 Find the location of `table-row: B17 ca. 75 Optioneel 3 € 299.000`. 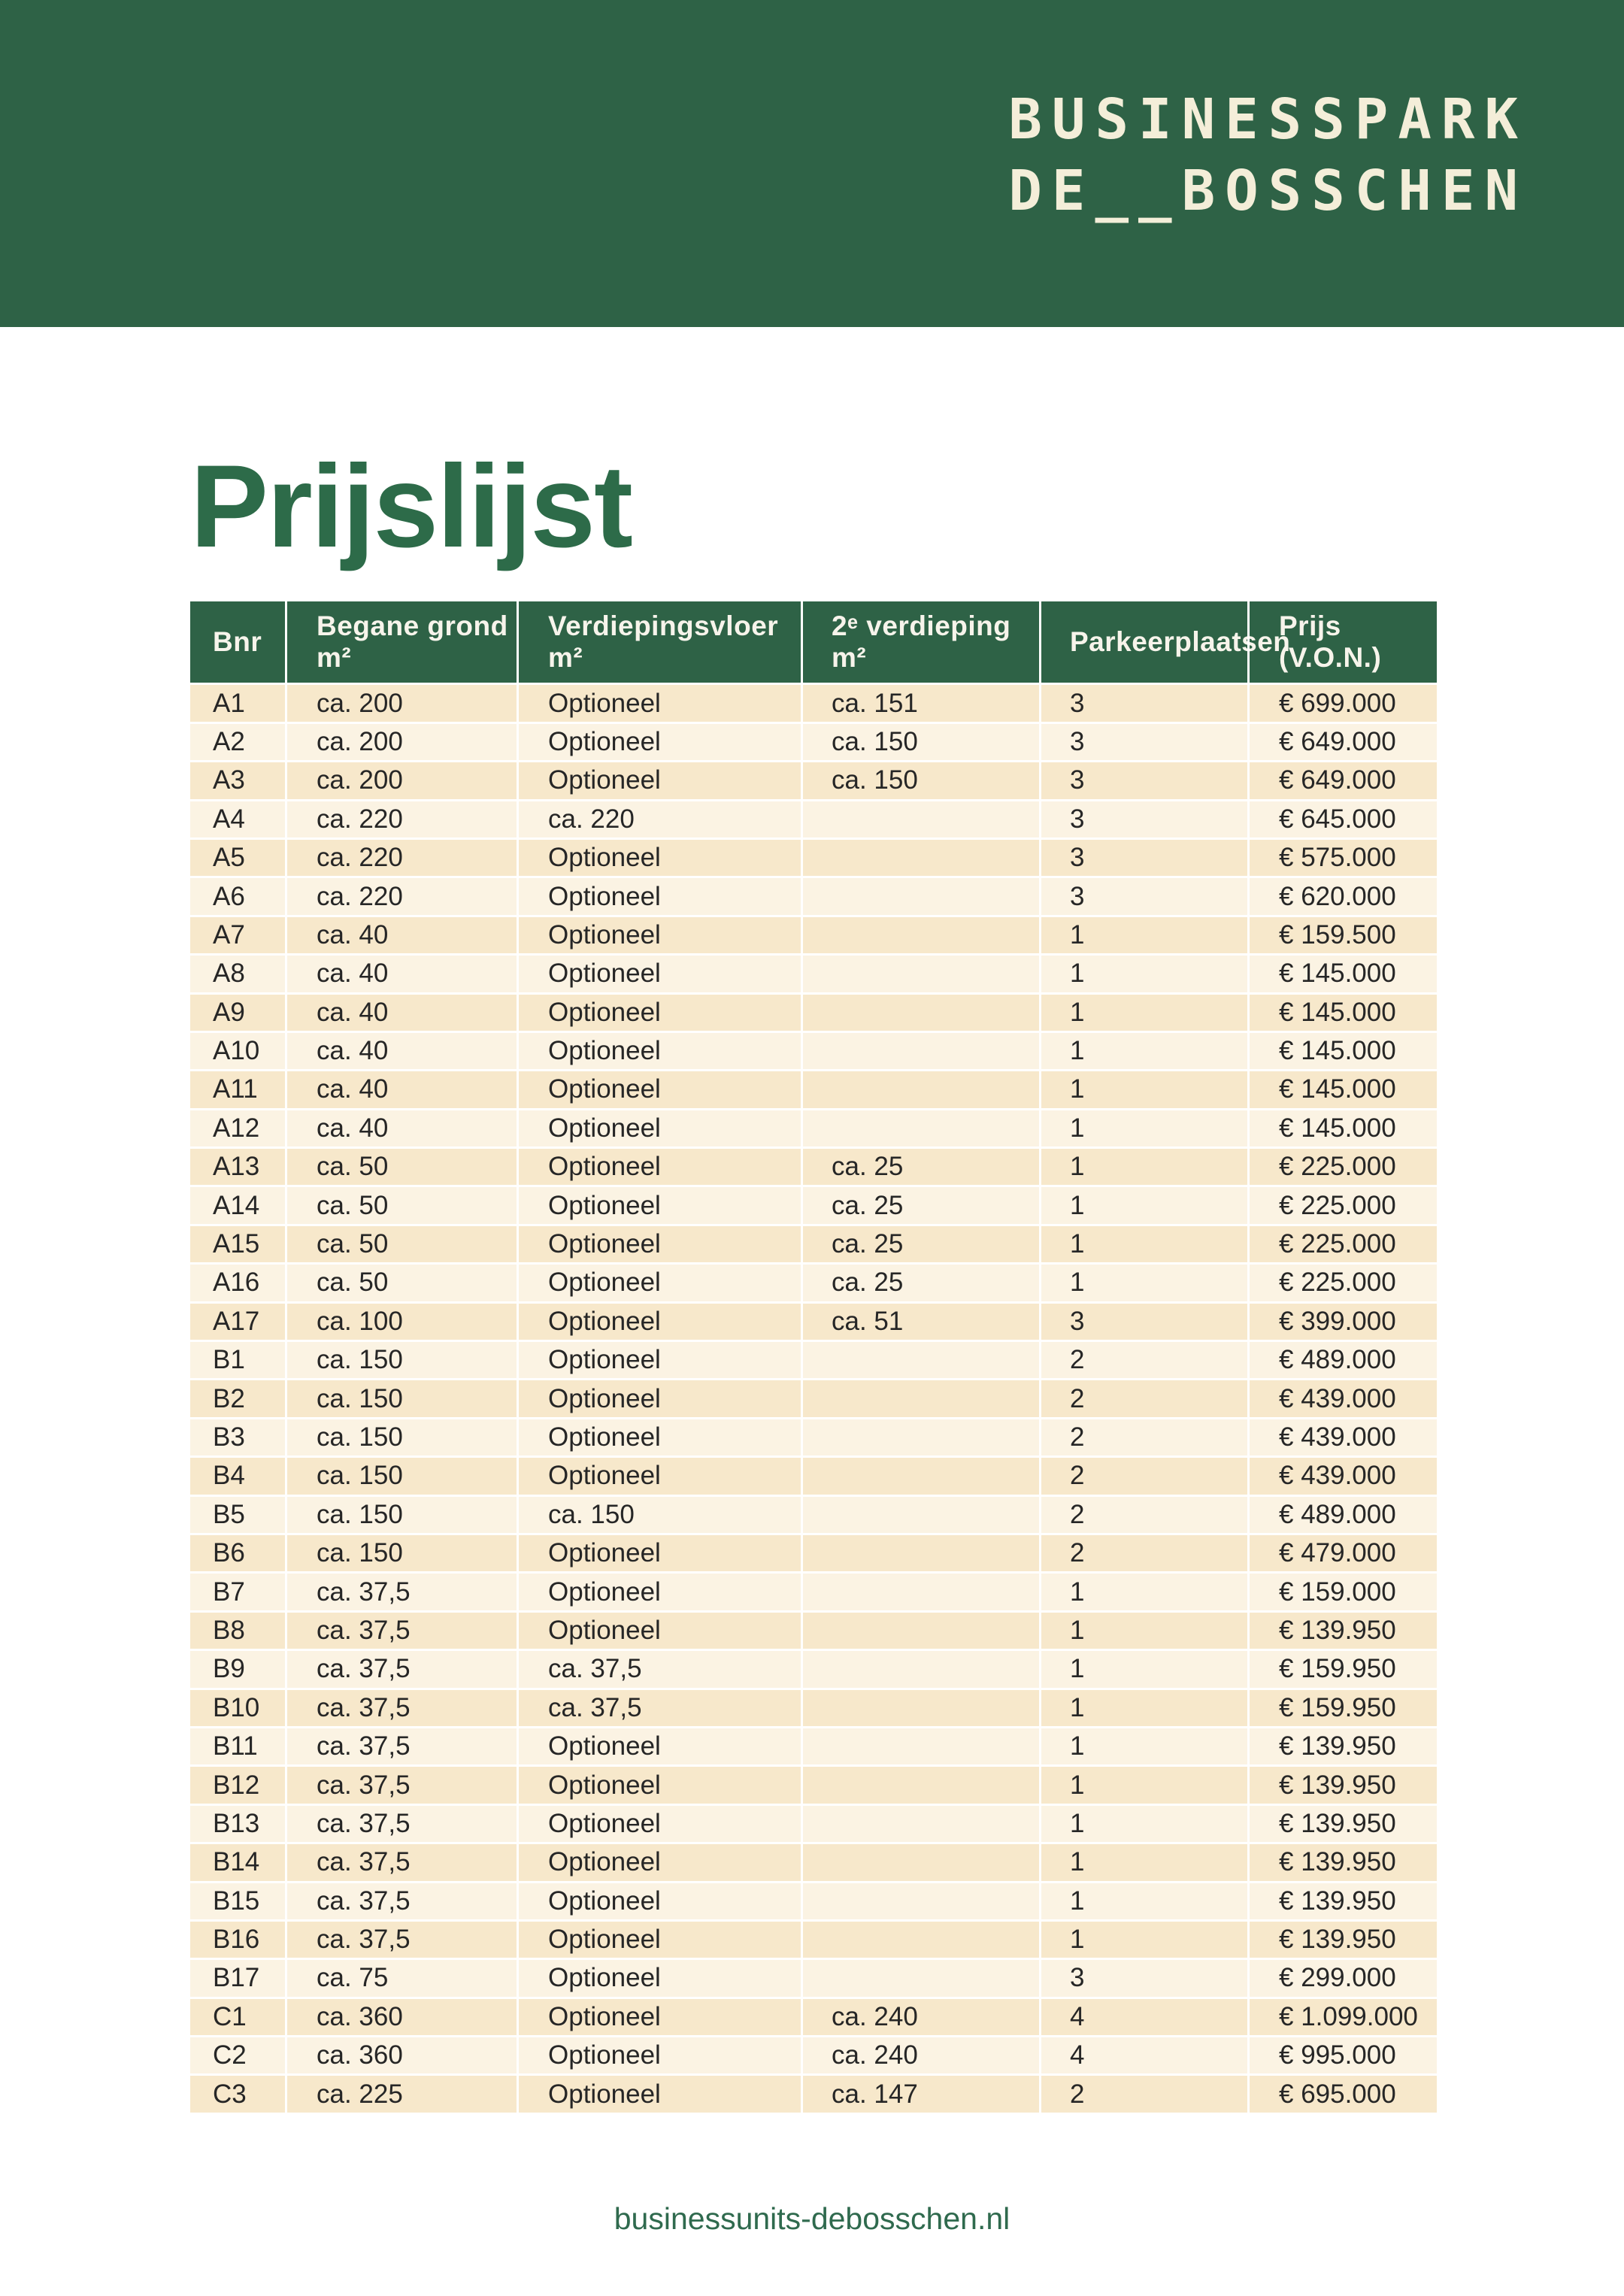

table-row: B17 ca. 75 Optioneel 3 € 299.000 is located at coordinates (813, 1977).